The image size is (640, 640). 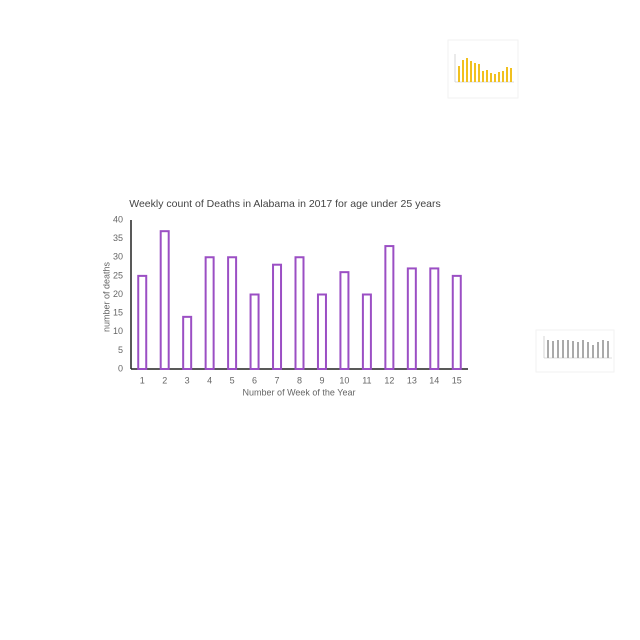 I want to click on x-tick-label: 4, so click(x=209, y=380).